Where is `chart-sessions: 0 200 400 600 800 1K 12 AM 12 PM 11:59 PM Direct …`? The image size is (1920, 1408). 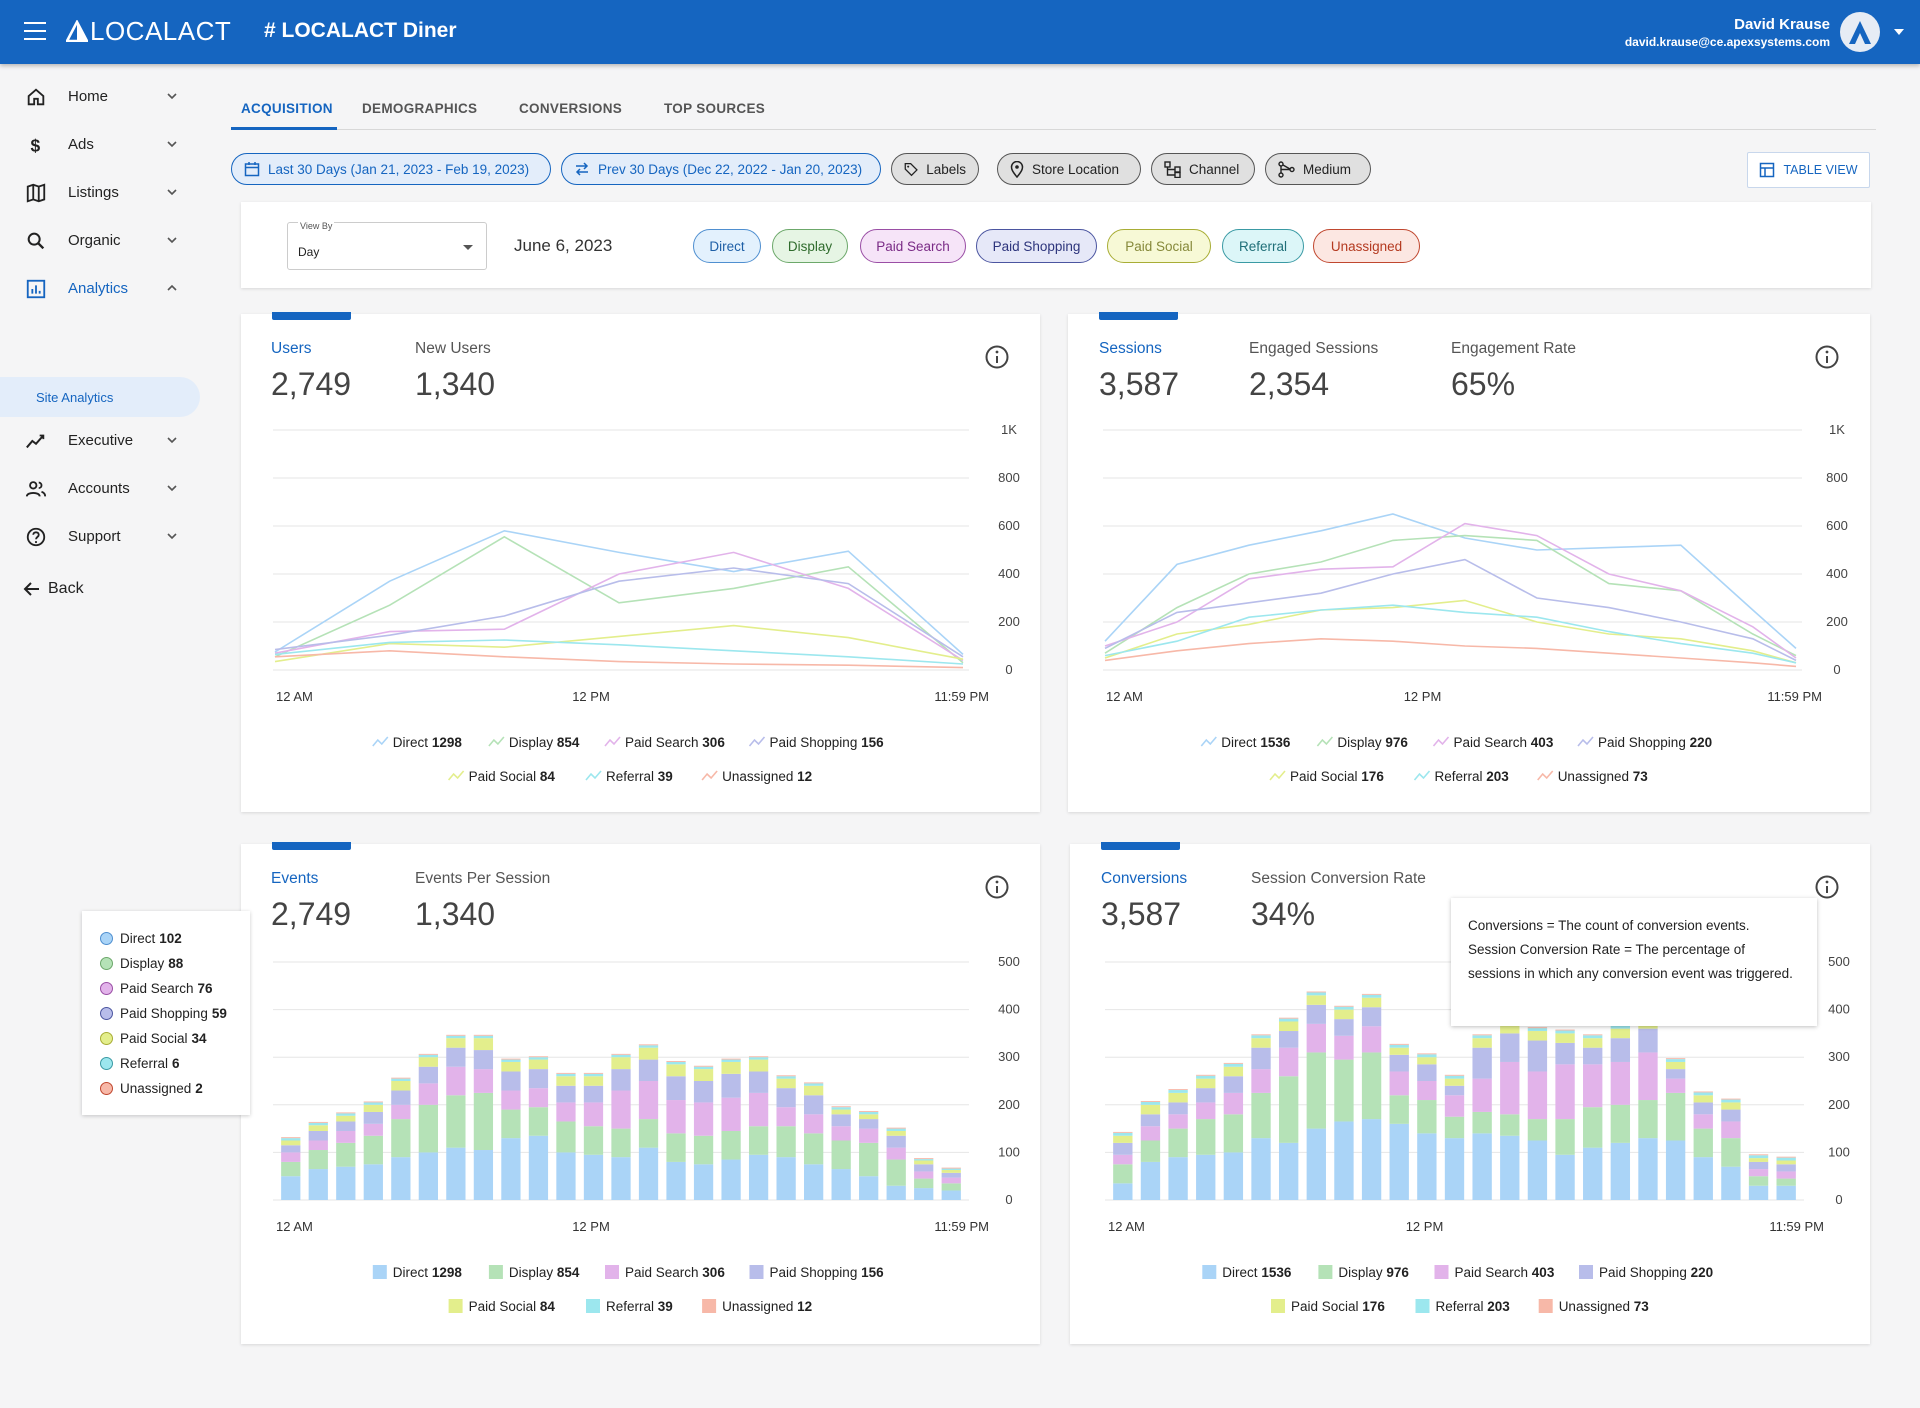 chart-sessions: 0 200 400 600 800 1K 12 AM 12 PM 11:59 PM Direct … is located at coordinates (1469, 563).